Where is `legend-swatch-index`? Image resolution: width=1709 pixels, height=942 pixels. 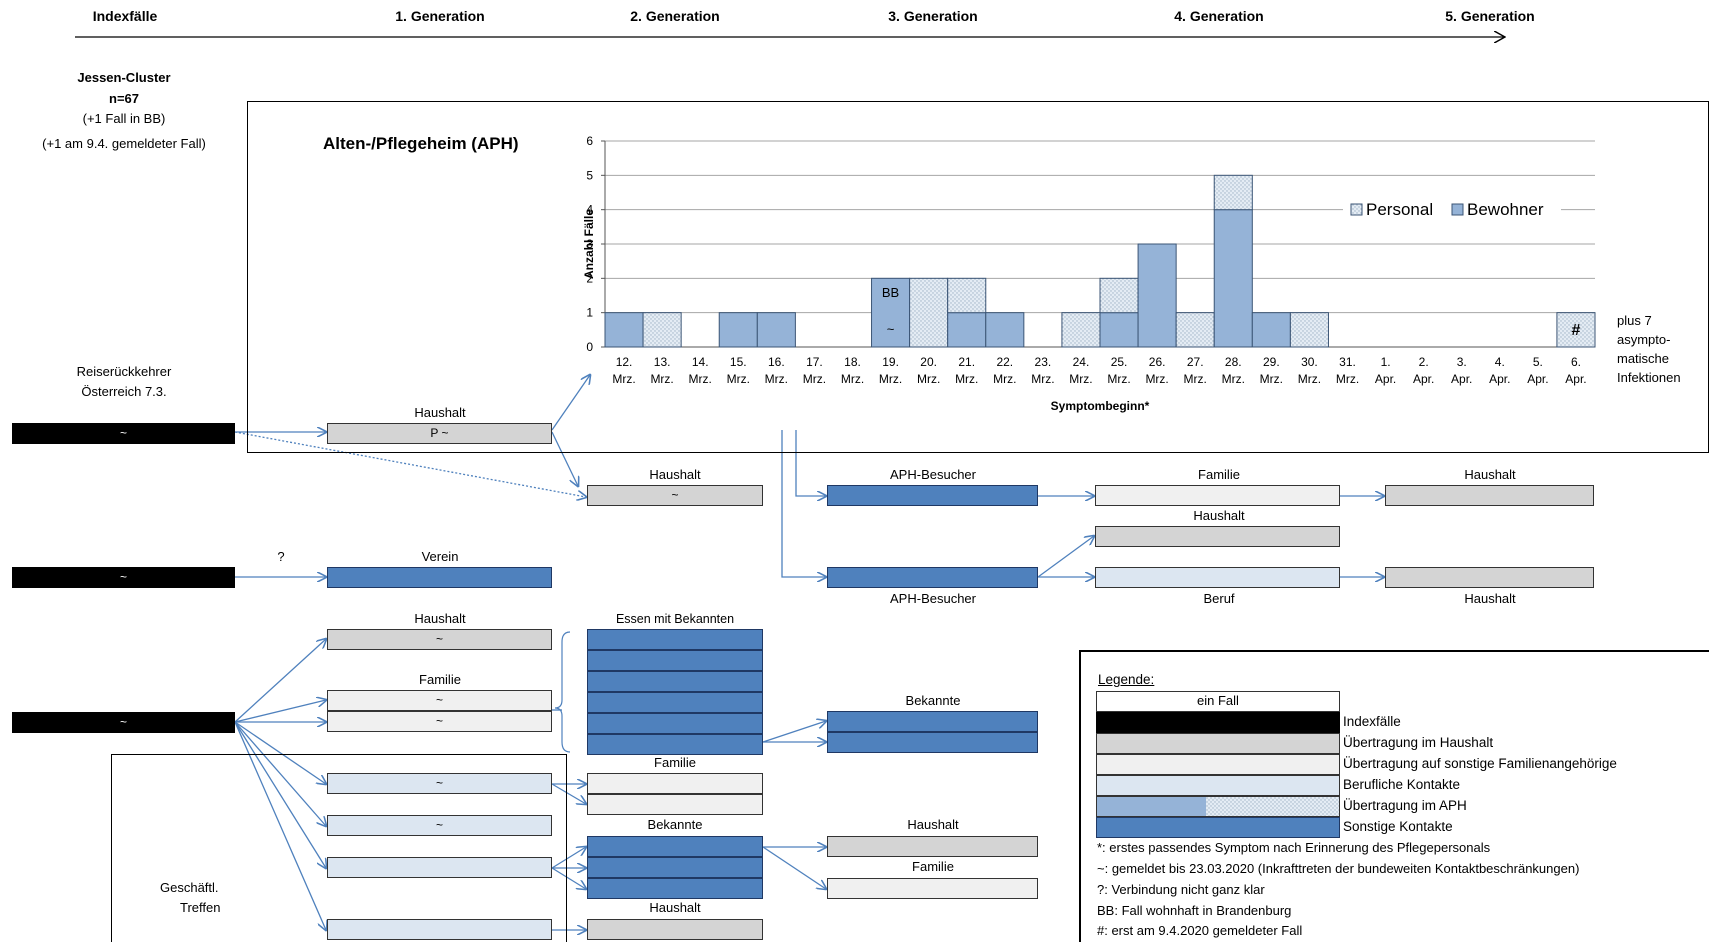
legend-swatch-index is located at coordinates (1218, 722).